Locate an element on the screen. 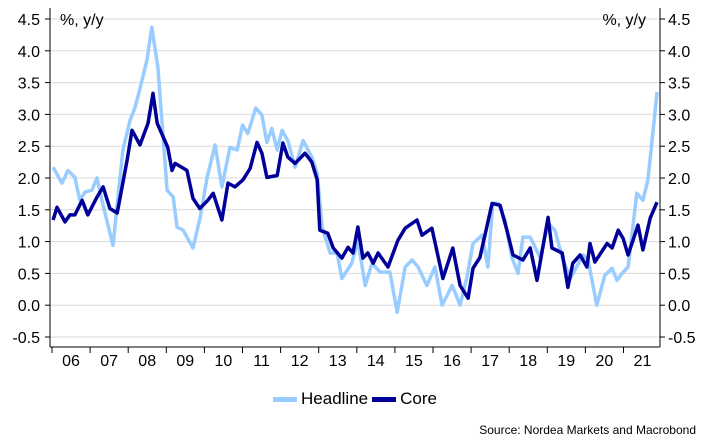  y-tick-label-left: -0.5 is located at coordinates (26, 338).